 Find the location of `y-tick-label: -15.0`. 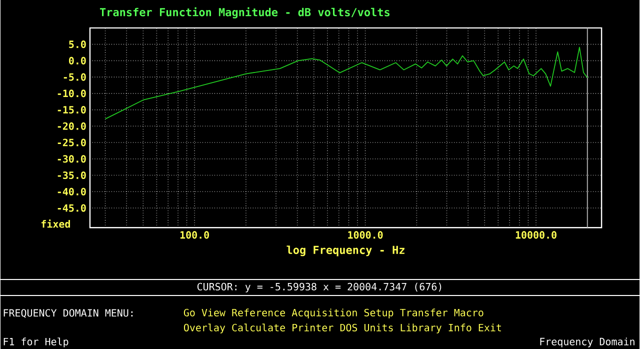

y-tick-label: -15.0 is located at coordinates (72, 110).